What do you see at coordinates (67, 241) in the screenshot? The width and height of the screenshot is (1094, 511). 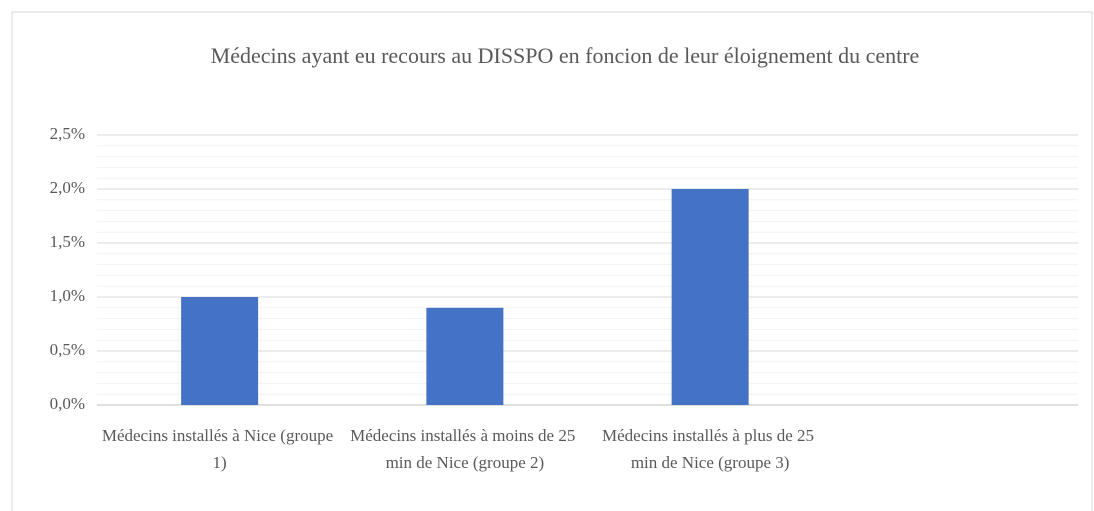 I see `y-tick-label: 1,5%` at bounding box center [67, 241].